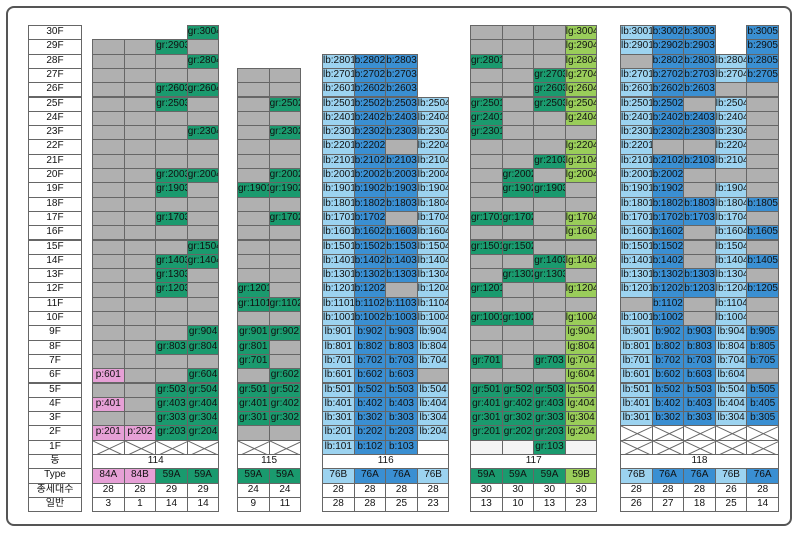  I want to click on unit-cell: lb:1901, so click(636, 190).